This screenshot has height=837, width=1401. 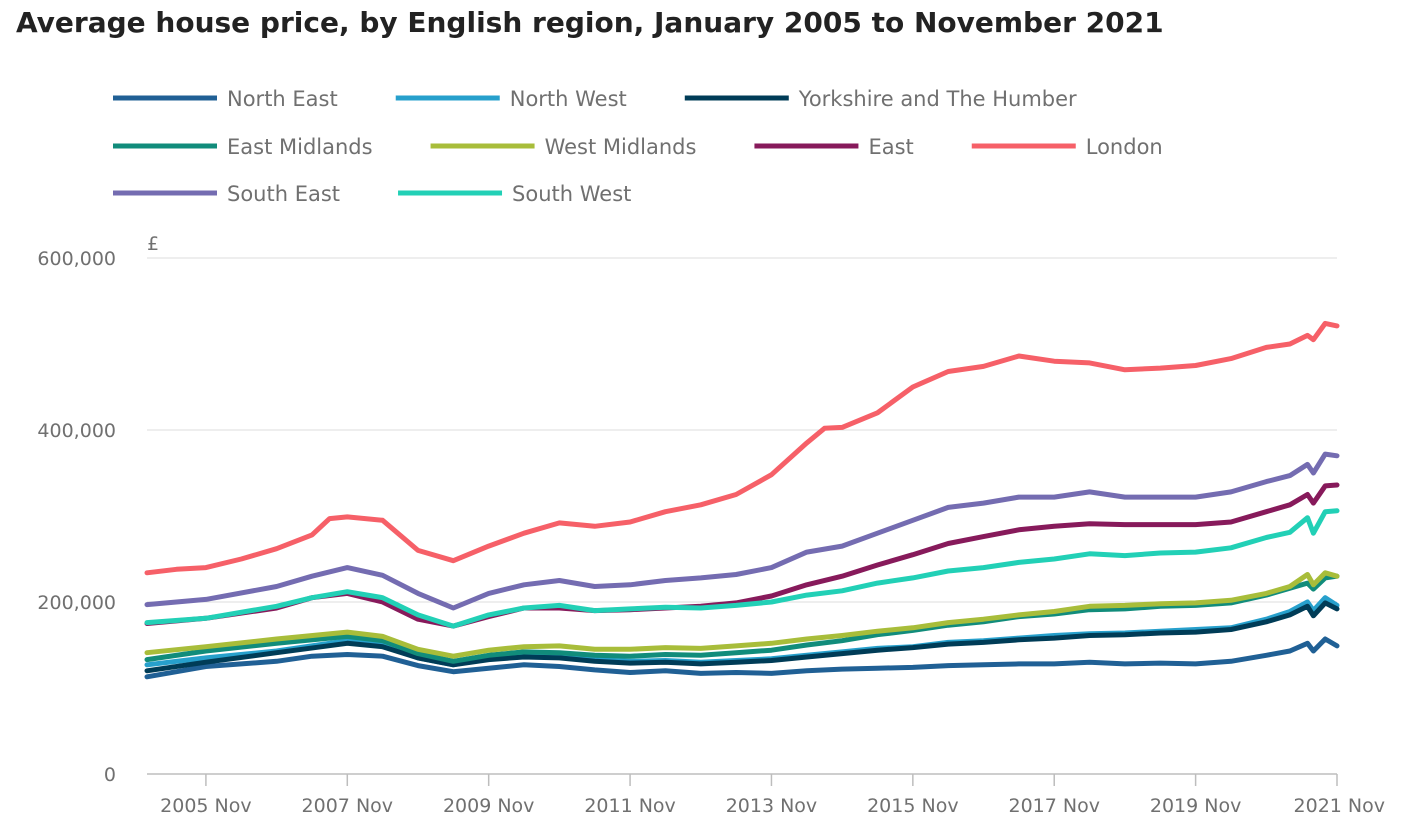 I want to click on series-line-south-west, so click(x=742, y=568).